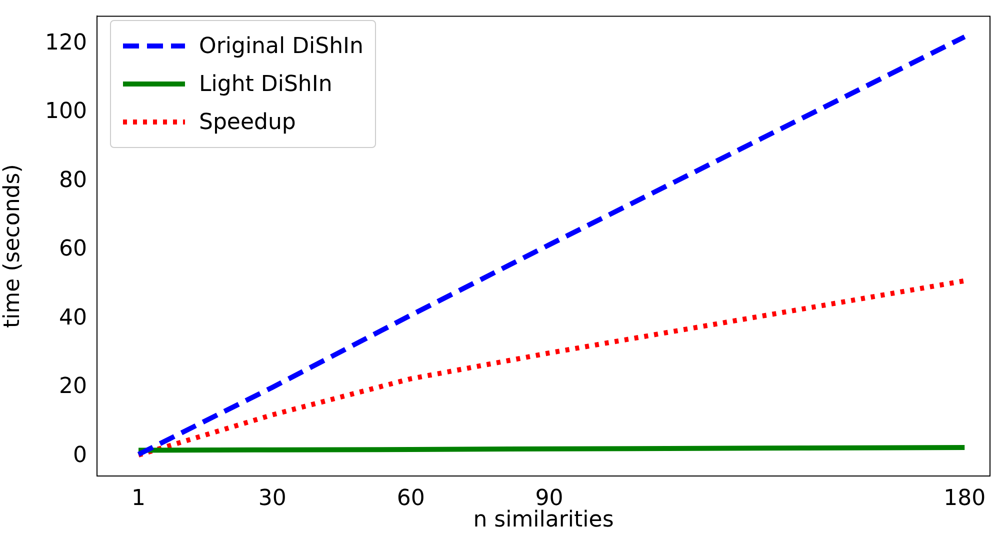 The image size is (993, 536). What do you see at coordinates (12, 246) in the screenshot?
I see `y-axis-title: time (seconds)` at bounding box center [12, 246].